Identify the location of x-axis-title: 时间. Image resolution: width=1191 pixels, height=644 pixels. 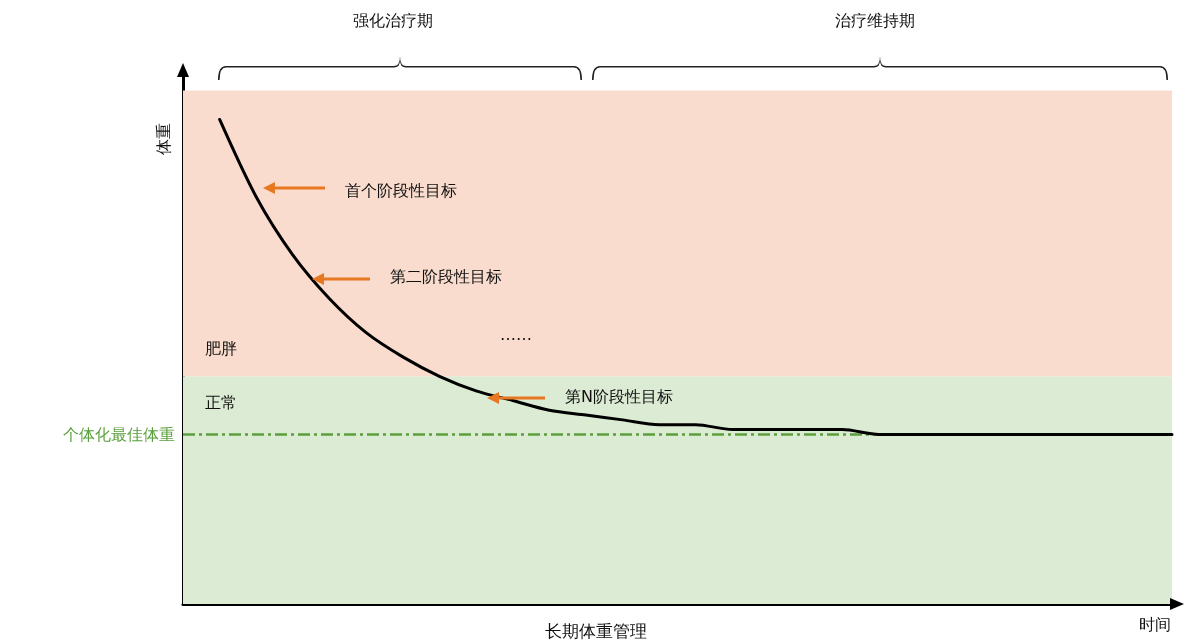
(1155, 624).